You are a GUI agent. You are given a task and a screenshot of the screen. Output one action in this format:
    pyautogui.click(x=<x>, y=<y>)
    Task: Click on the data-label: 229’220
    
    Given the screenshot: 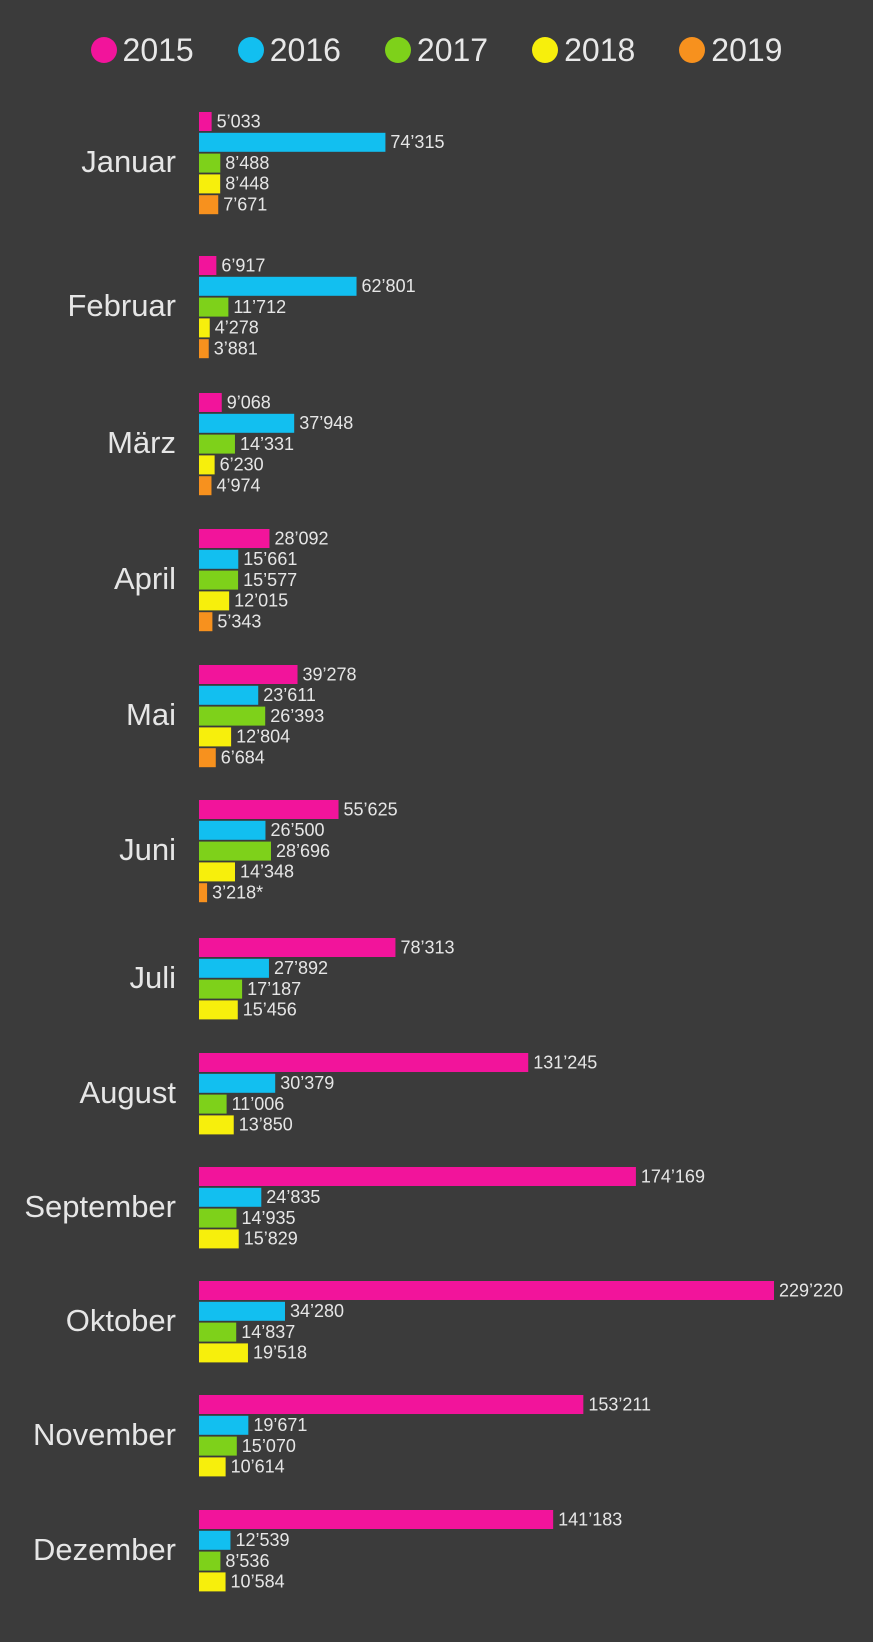 What is the action you would take?
    pyautogui.click(x=811, y=1290)
    